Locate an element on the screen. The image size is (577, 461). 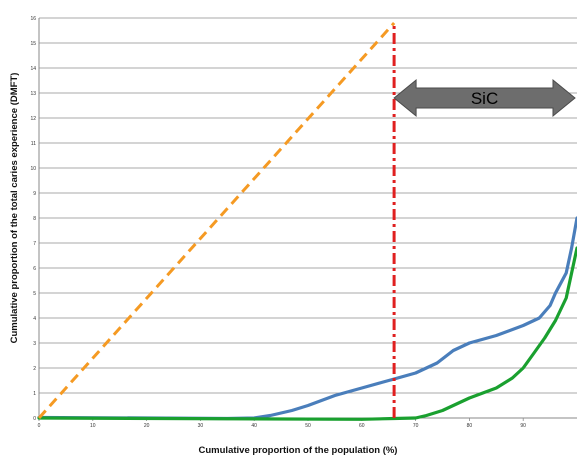
x-tick-label: 50 is located at coordinates (308, 426).